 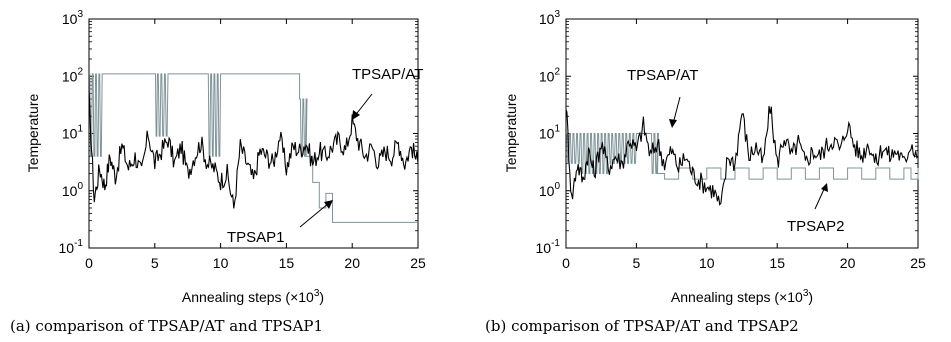 I want to click on caption: (b) comparison of TPSAP/AT and TPSAP2, so click(x=642, y=326).